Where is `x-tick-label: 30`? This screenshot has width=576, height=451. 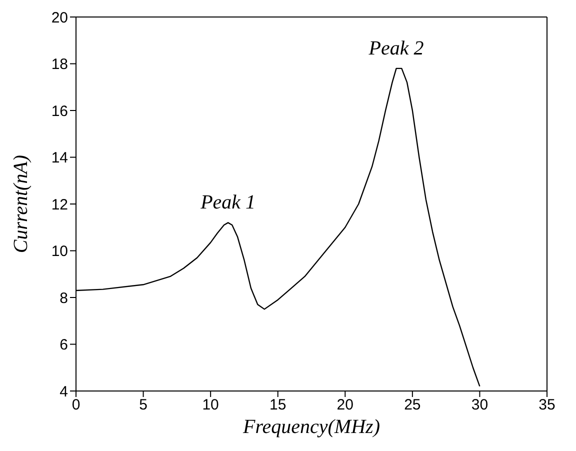 x-tick-label: 30 is located at coordinates (479, 405).